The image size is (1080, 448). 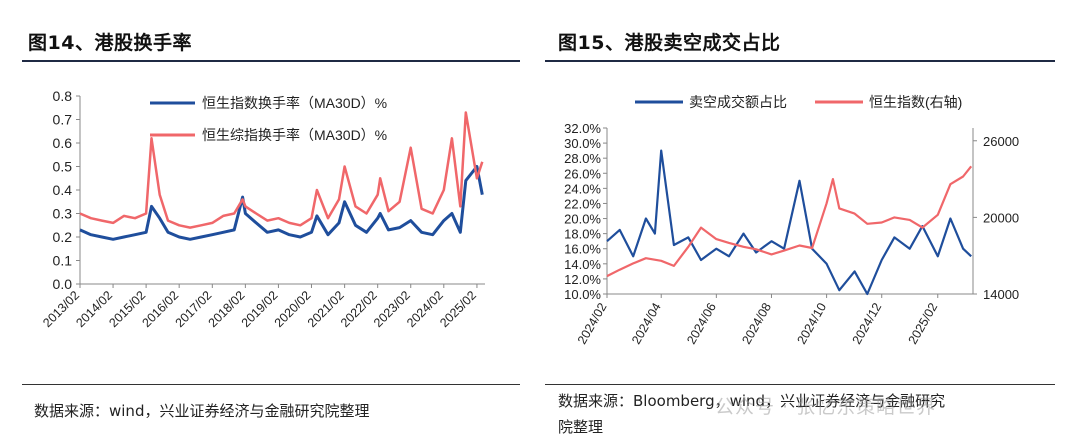 What do you see at coordinates (281, 203) in the screenshot?
I see `hsi-turnover-line` at bounding box center [281, 203].